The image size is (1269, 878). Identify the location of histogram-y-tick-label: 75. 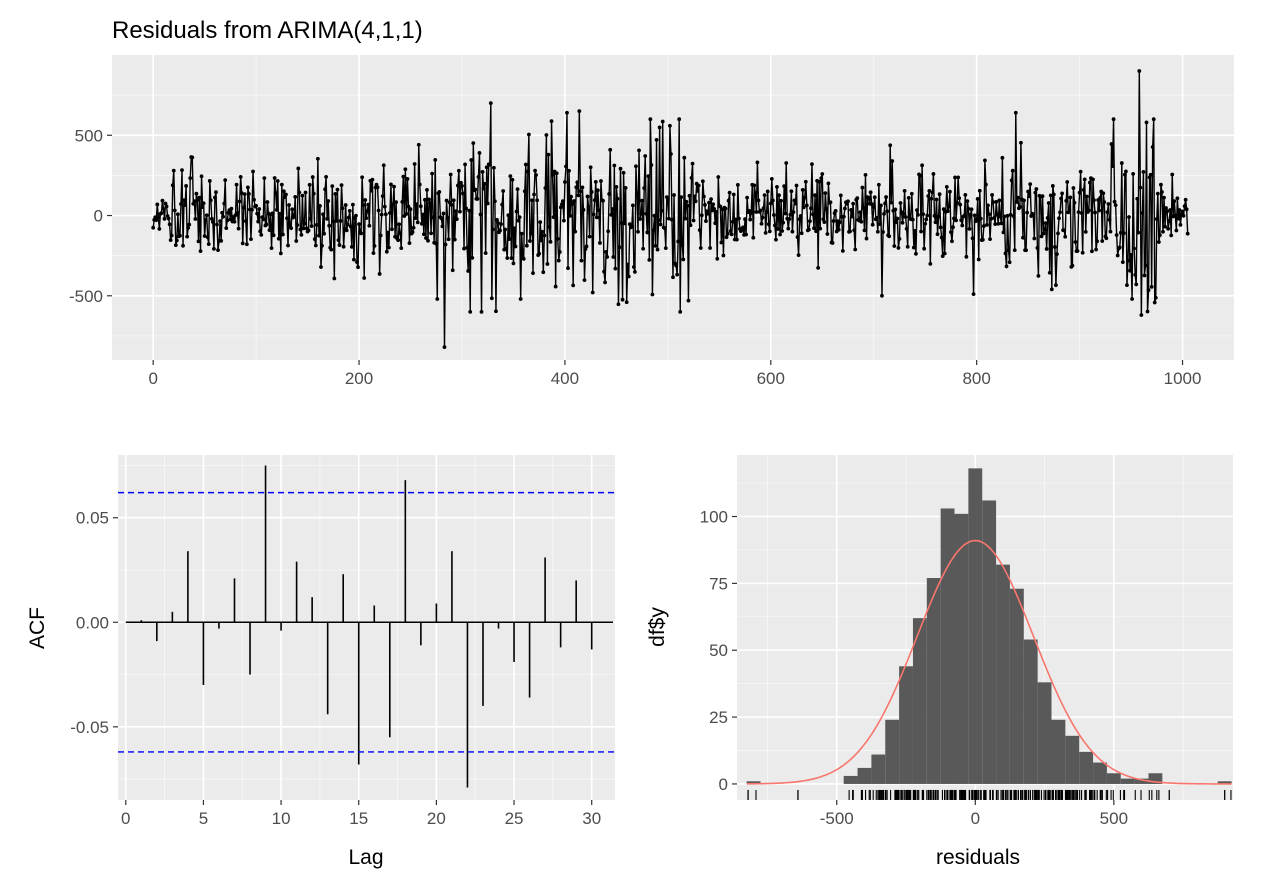
(718, 583).